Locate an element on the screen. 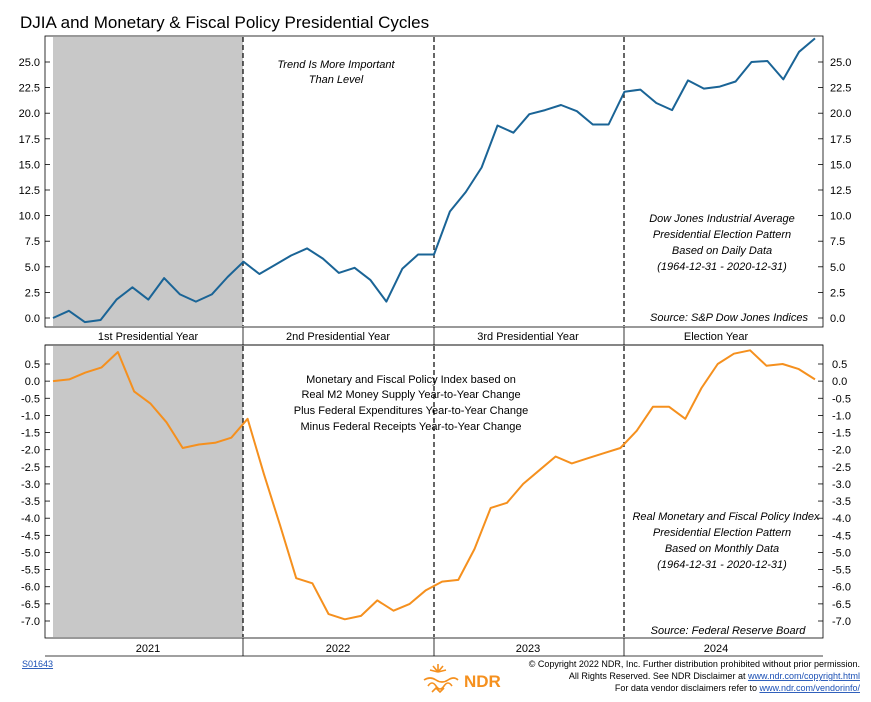 The height and width of the screenshot is (702, 871). bottom-right-tick-label: -4.5 is located at coordinates (841, 536).